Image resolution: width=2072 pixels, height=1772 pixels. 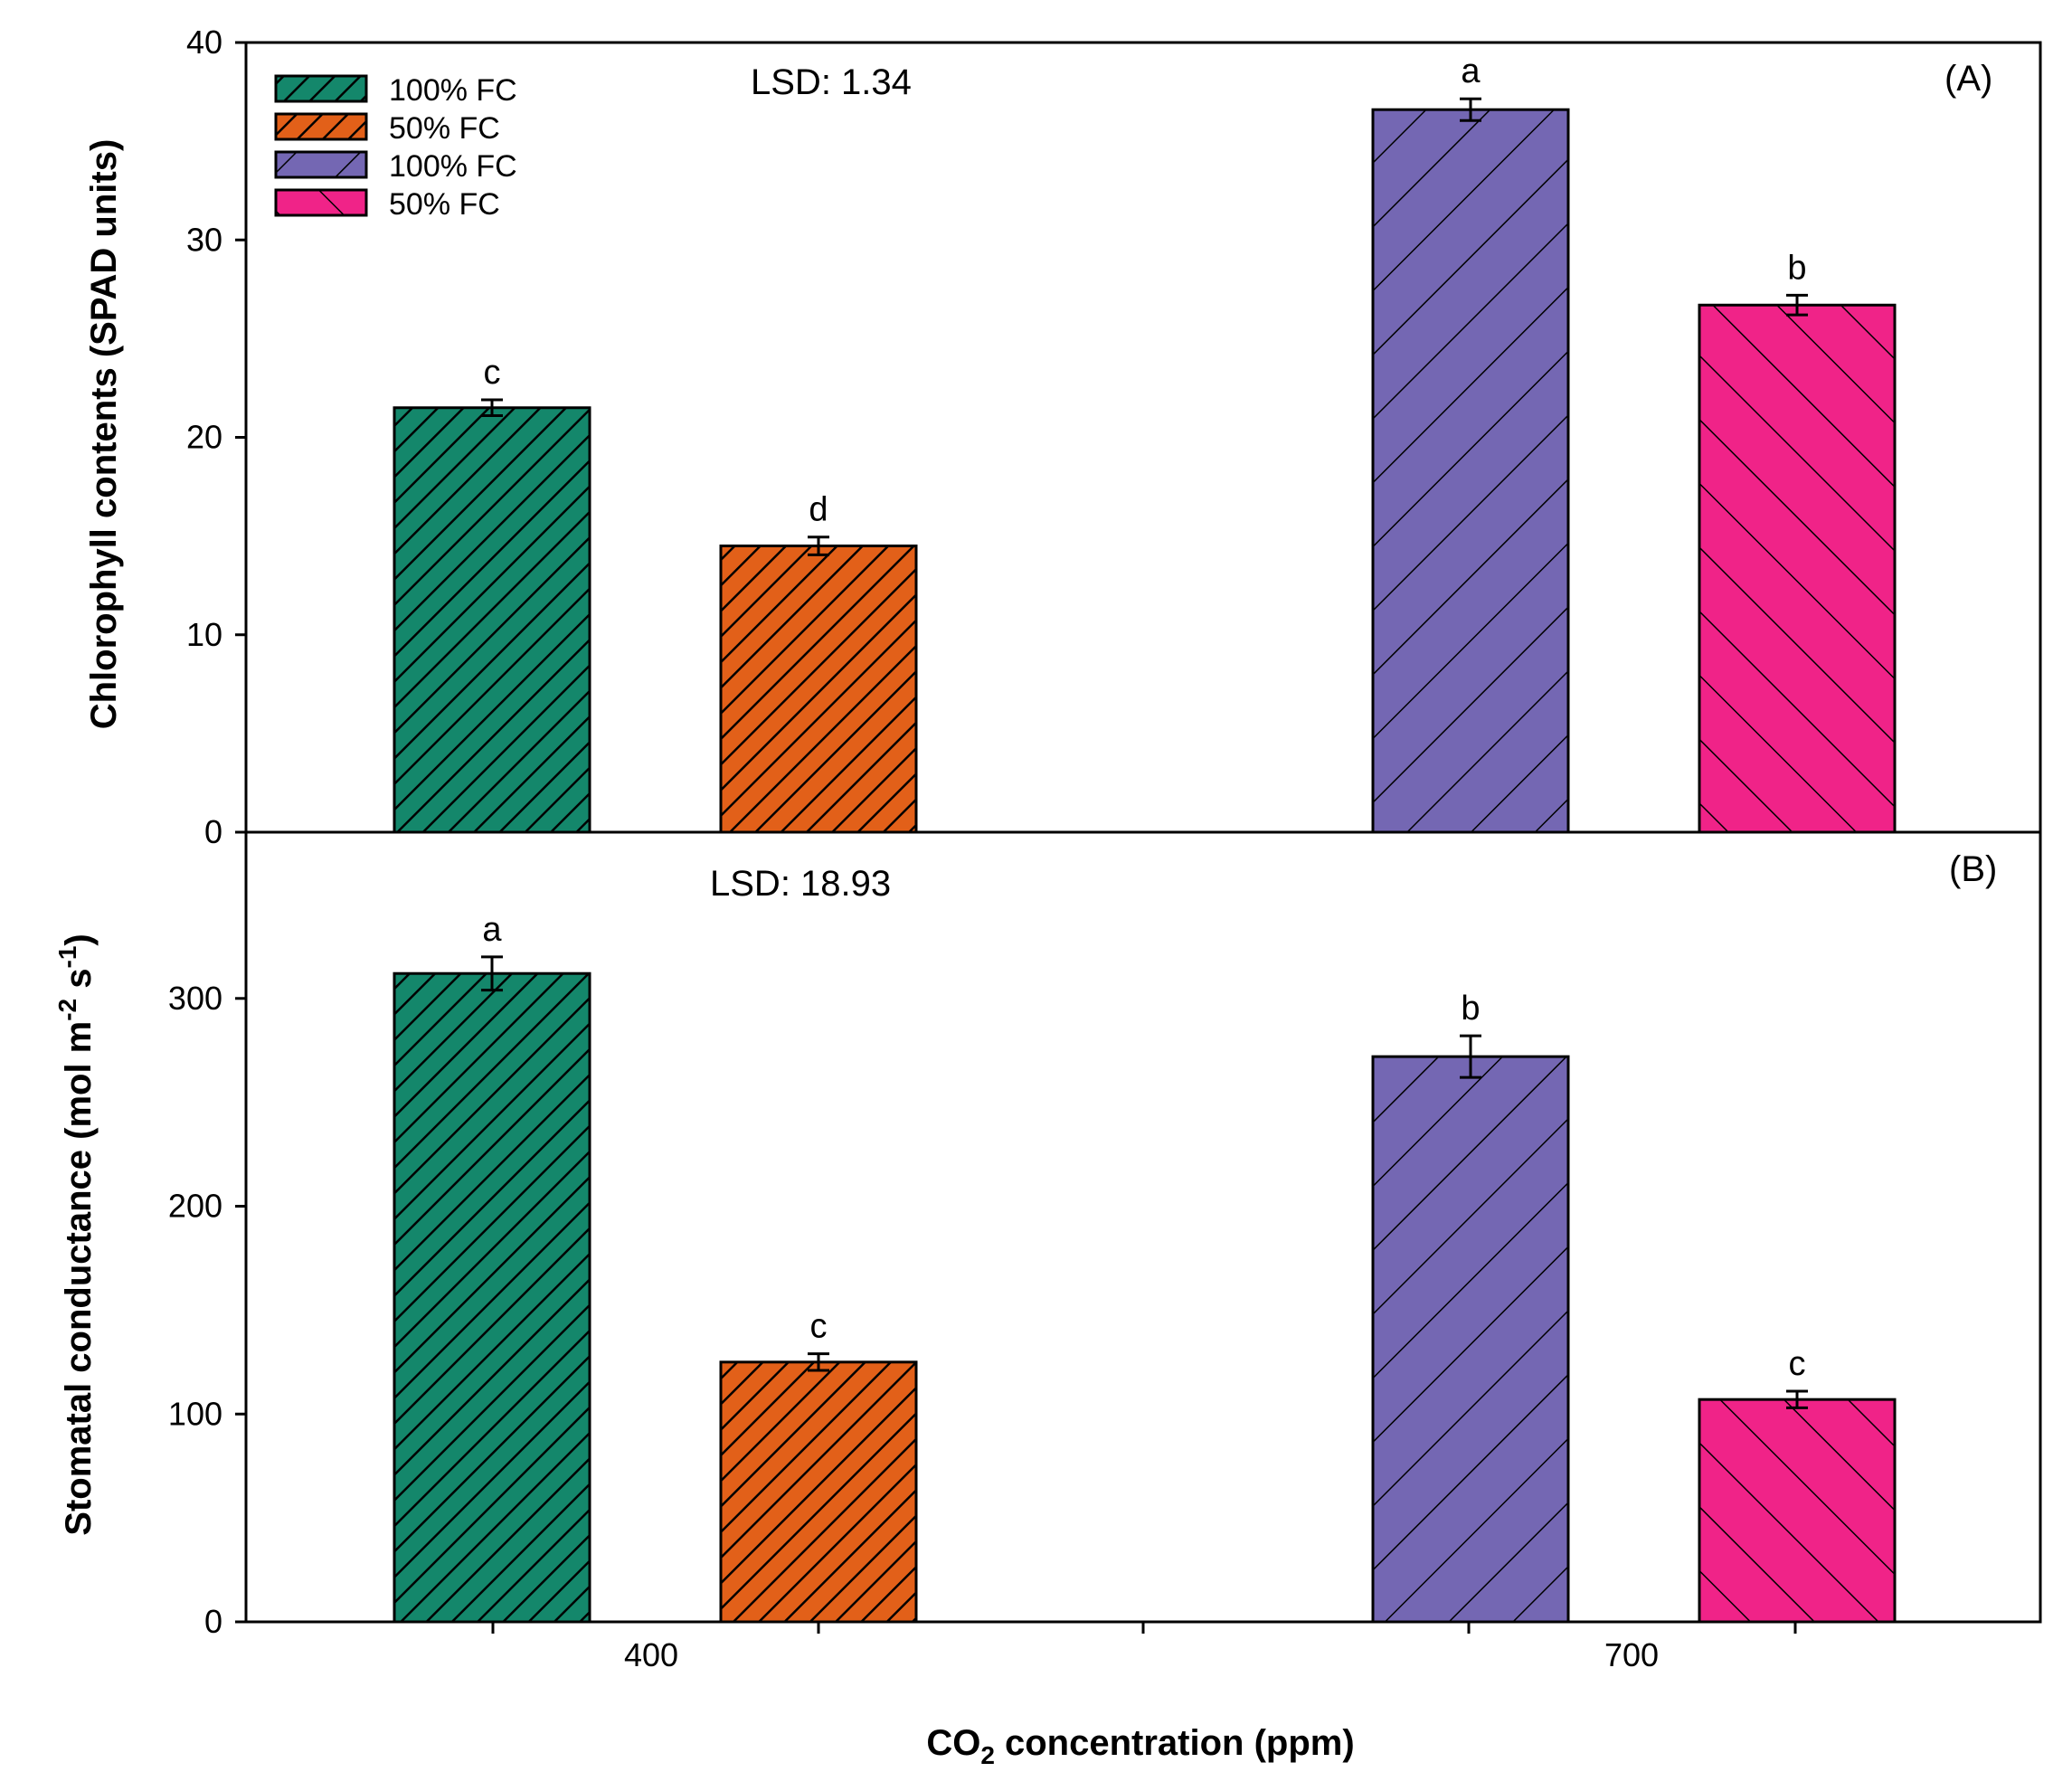 I want to click on panel-a-sig-letter-3: a, so click(x=1471, y=71).